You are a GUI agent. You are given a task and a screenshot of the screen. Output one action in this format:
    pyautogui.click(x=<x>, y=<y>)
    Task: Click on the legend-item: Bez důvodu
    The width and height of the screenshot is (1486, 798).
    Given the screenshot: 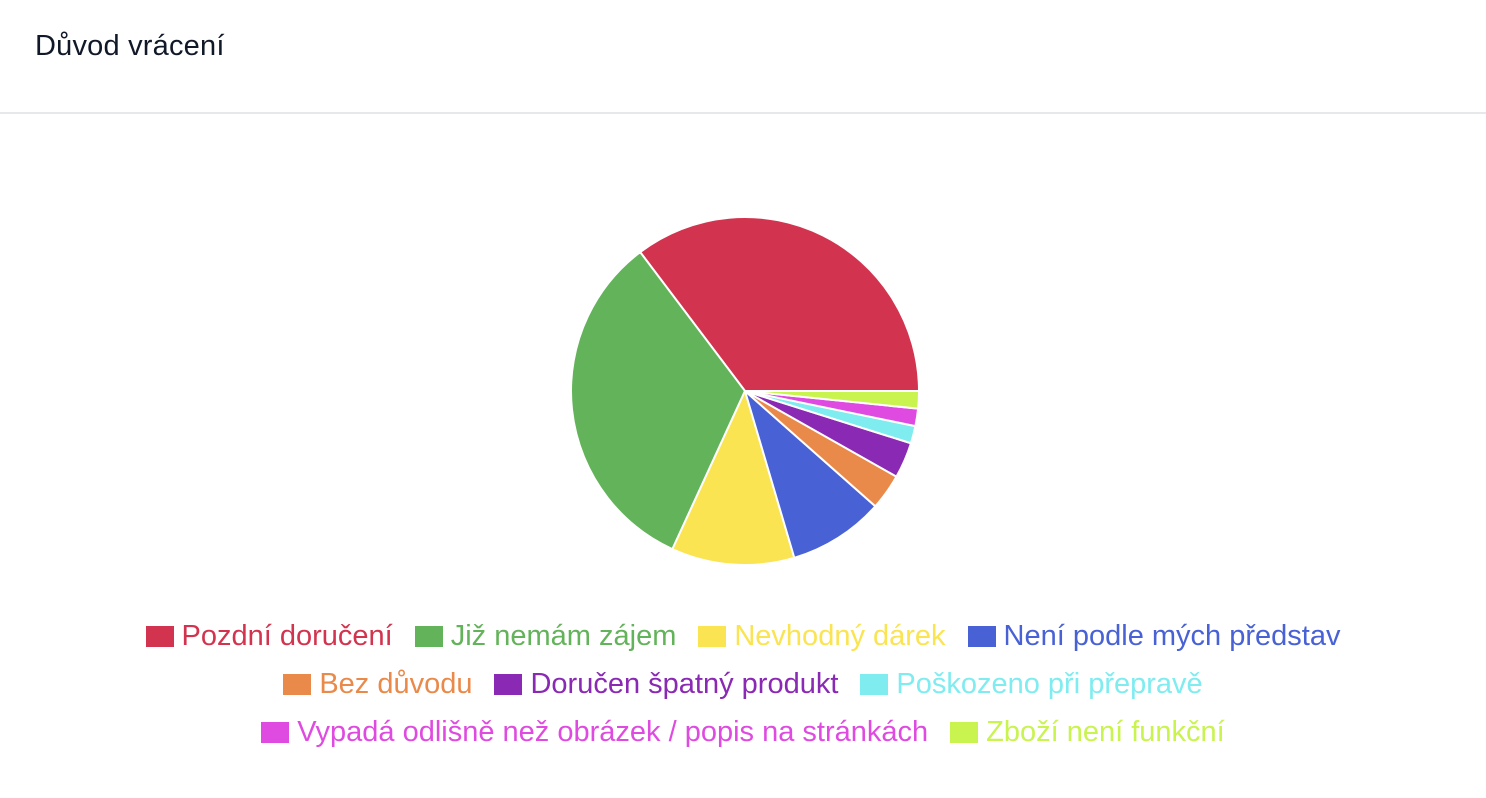 What is the action you would take?
    pyautogui.click(x=377, y=684)
    